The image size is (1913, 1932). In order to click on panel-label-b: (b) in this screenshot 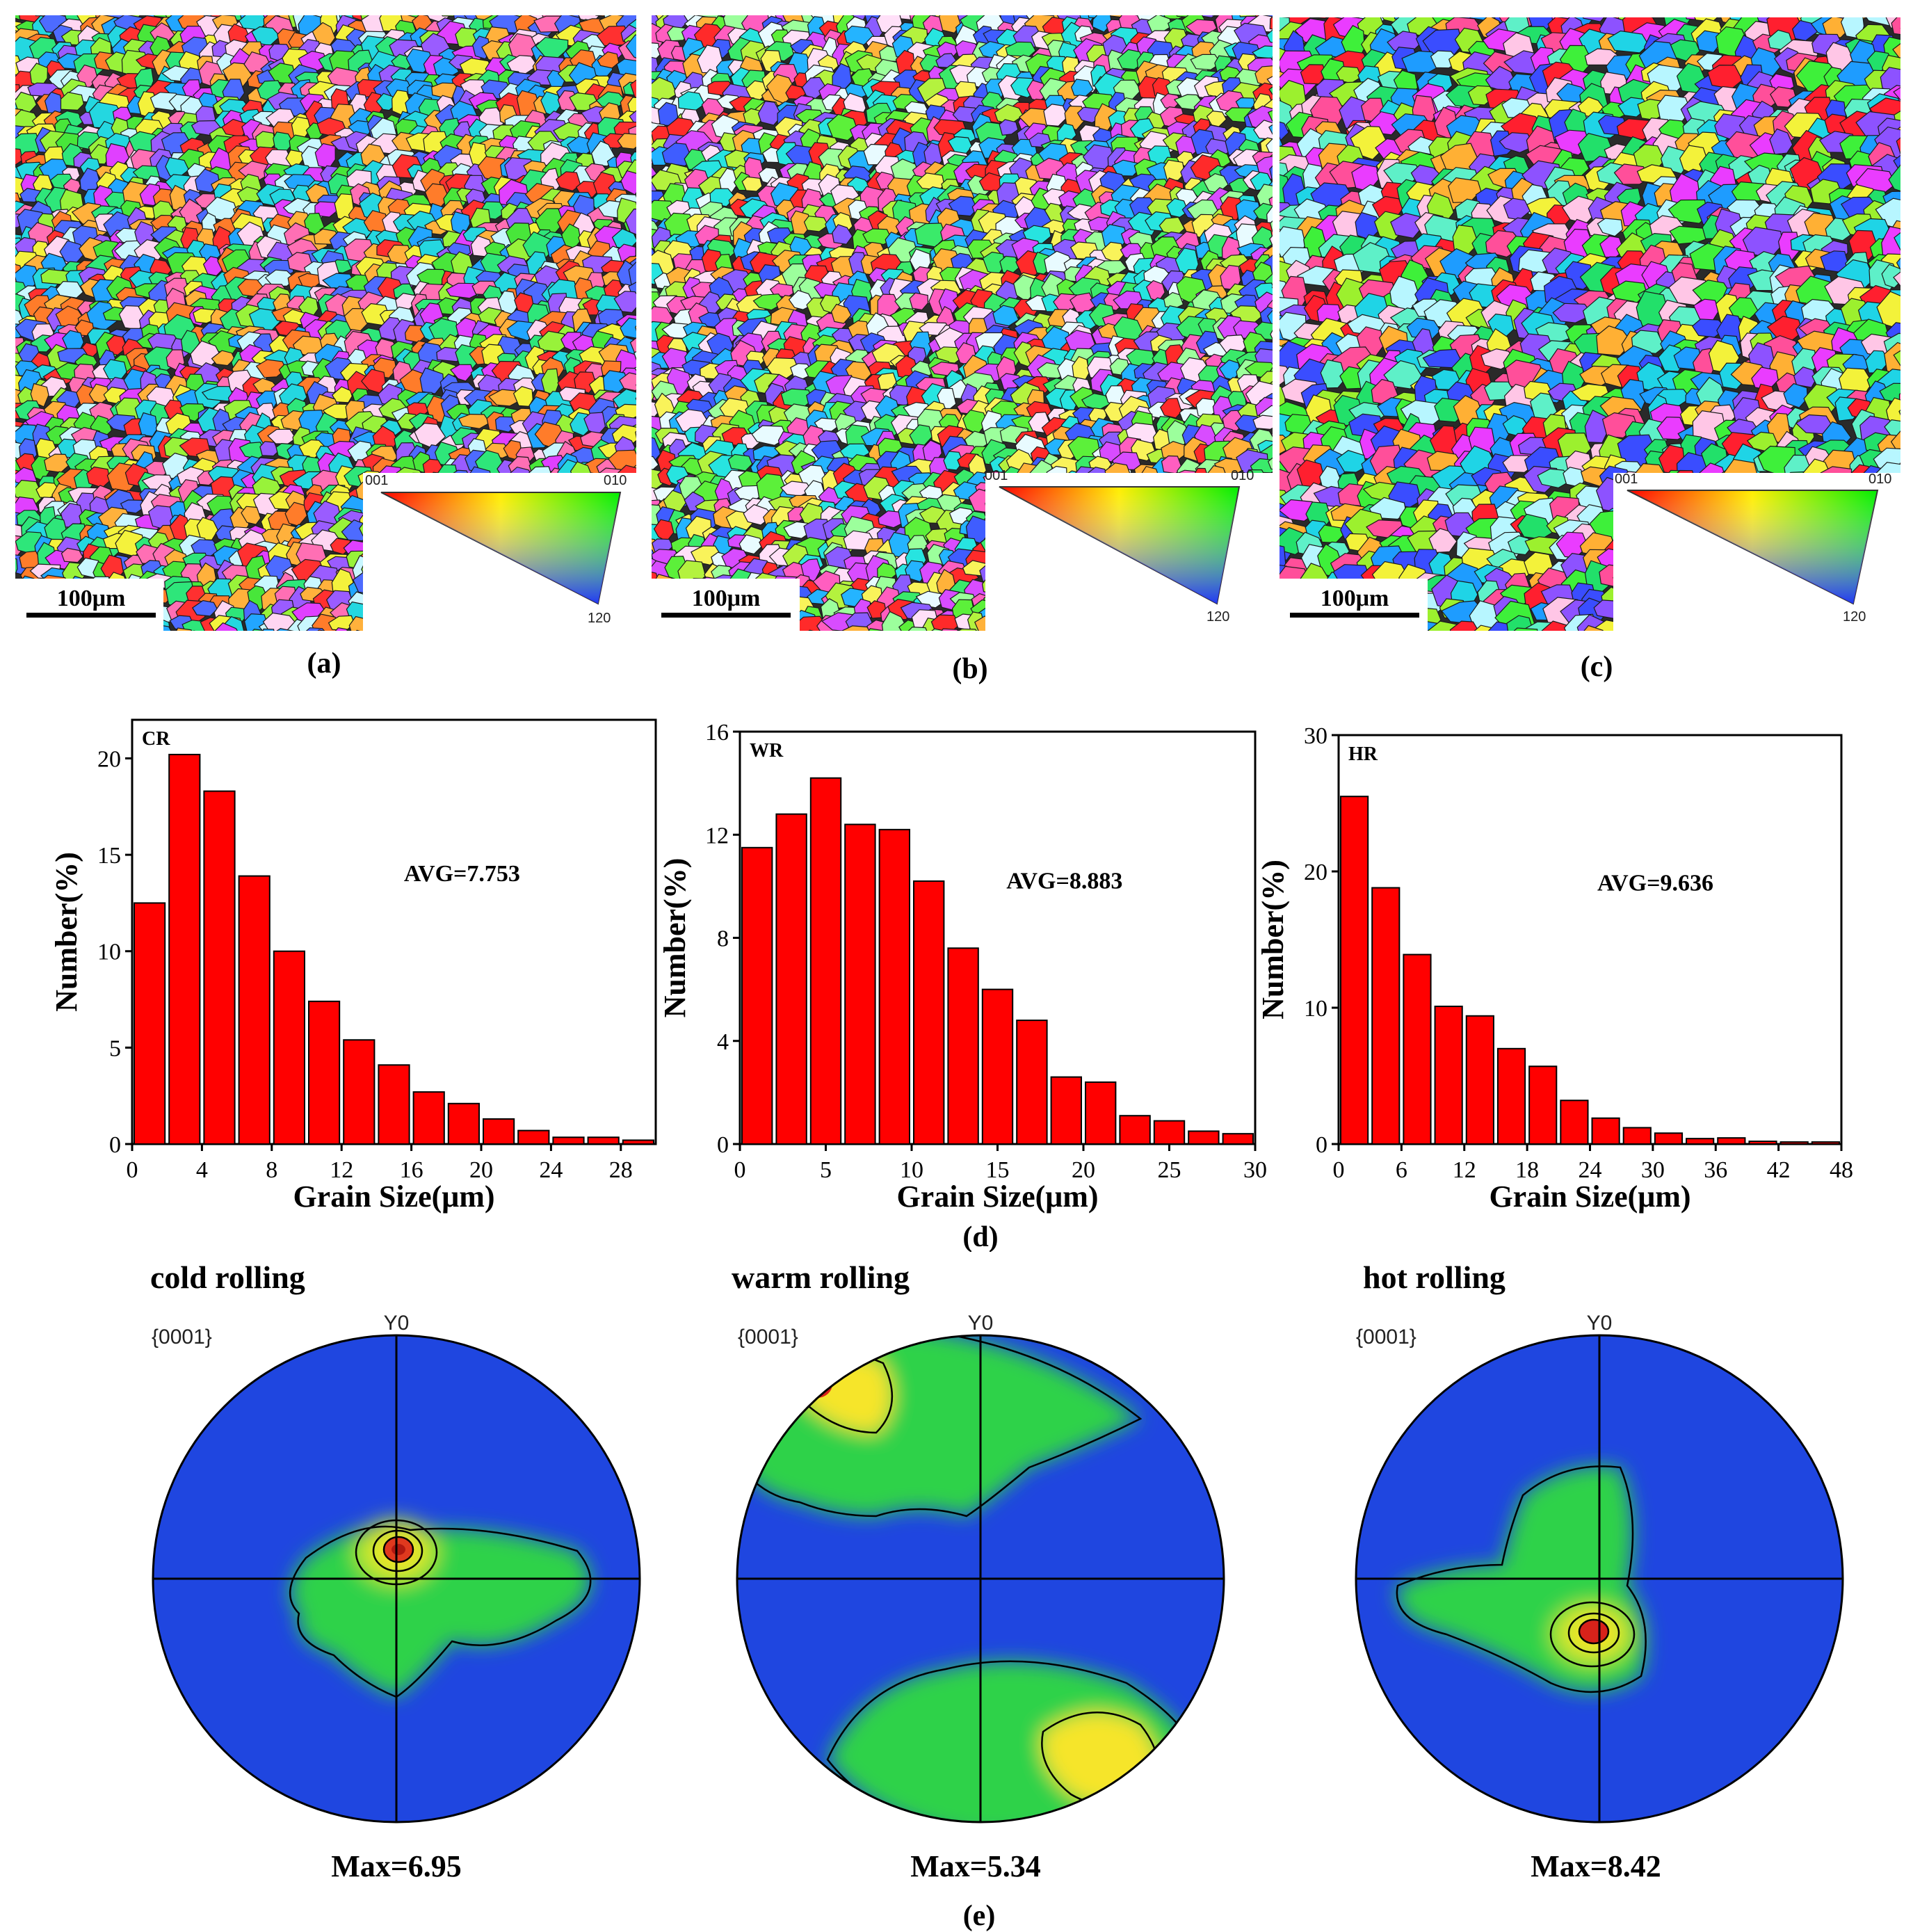, I will do `click(969, 669)`.